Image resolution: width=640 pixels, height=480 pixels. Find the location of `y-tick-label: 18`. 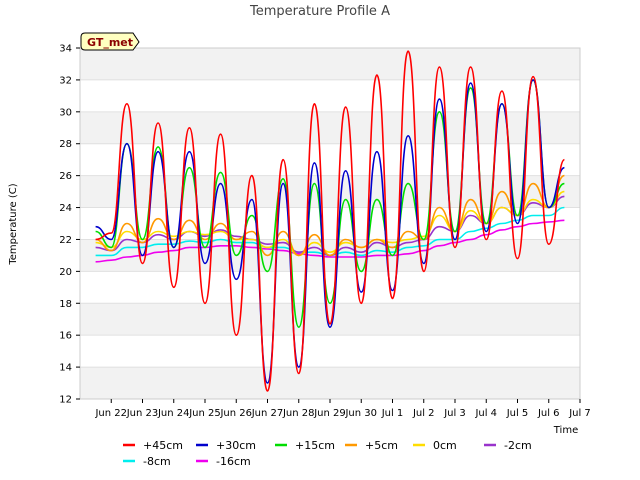

y-tick-label: 18 is located at coordinates (65, 304).